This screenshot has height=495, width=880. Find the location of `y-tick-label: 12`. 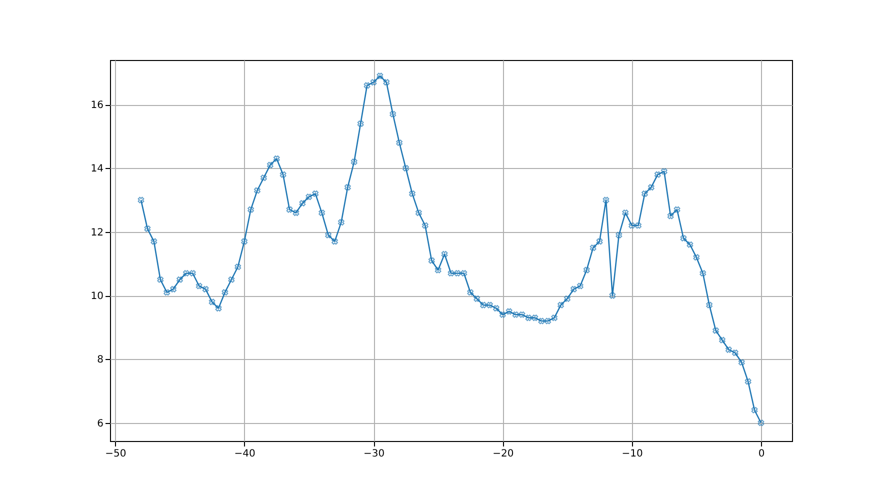

y-tick-label: 12 is located at coordinates (97, 232).